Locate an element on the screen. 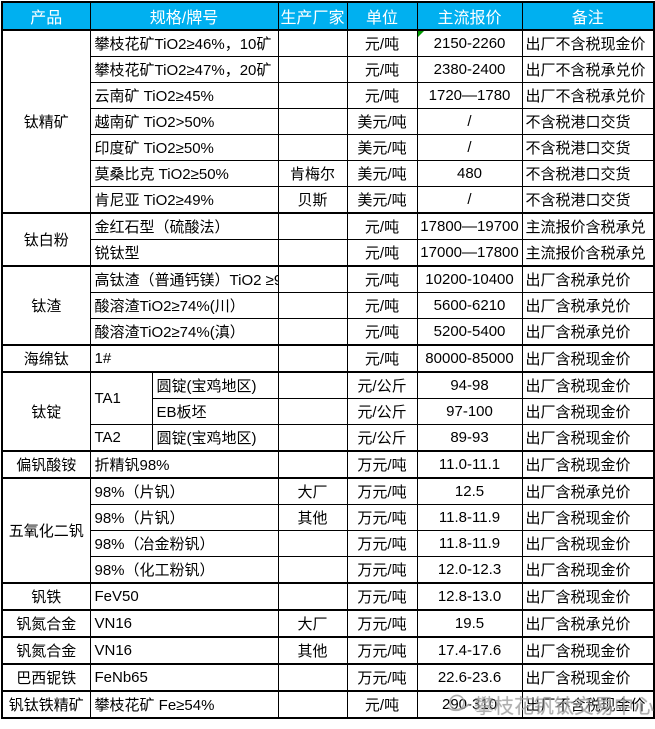 The width and height of the screenshot is (655, 729). cell-spec: 98%（冶金粉钒） is located at coordinates (184, 543).